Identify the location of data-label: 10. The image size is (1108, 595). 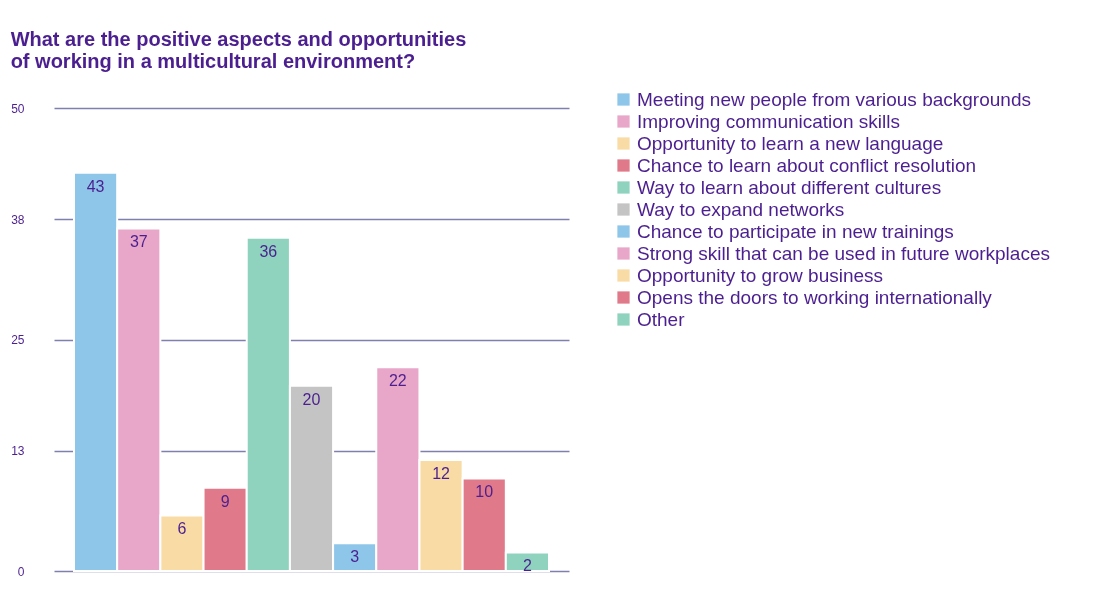
(484, 492).